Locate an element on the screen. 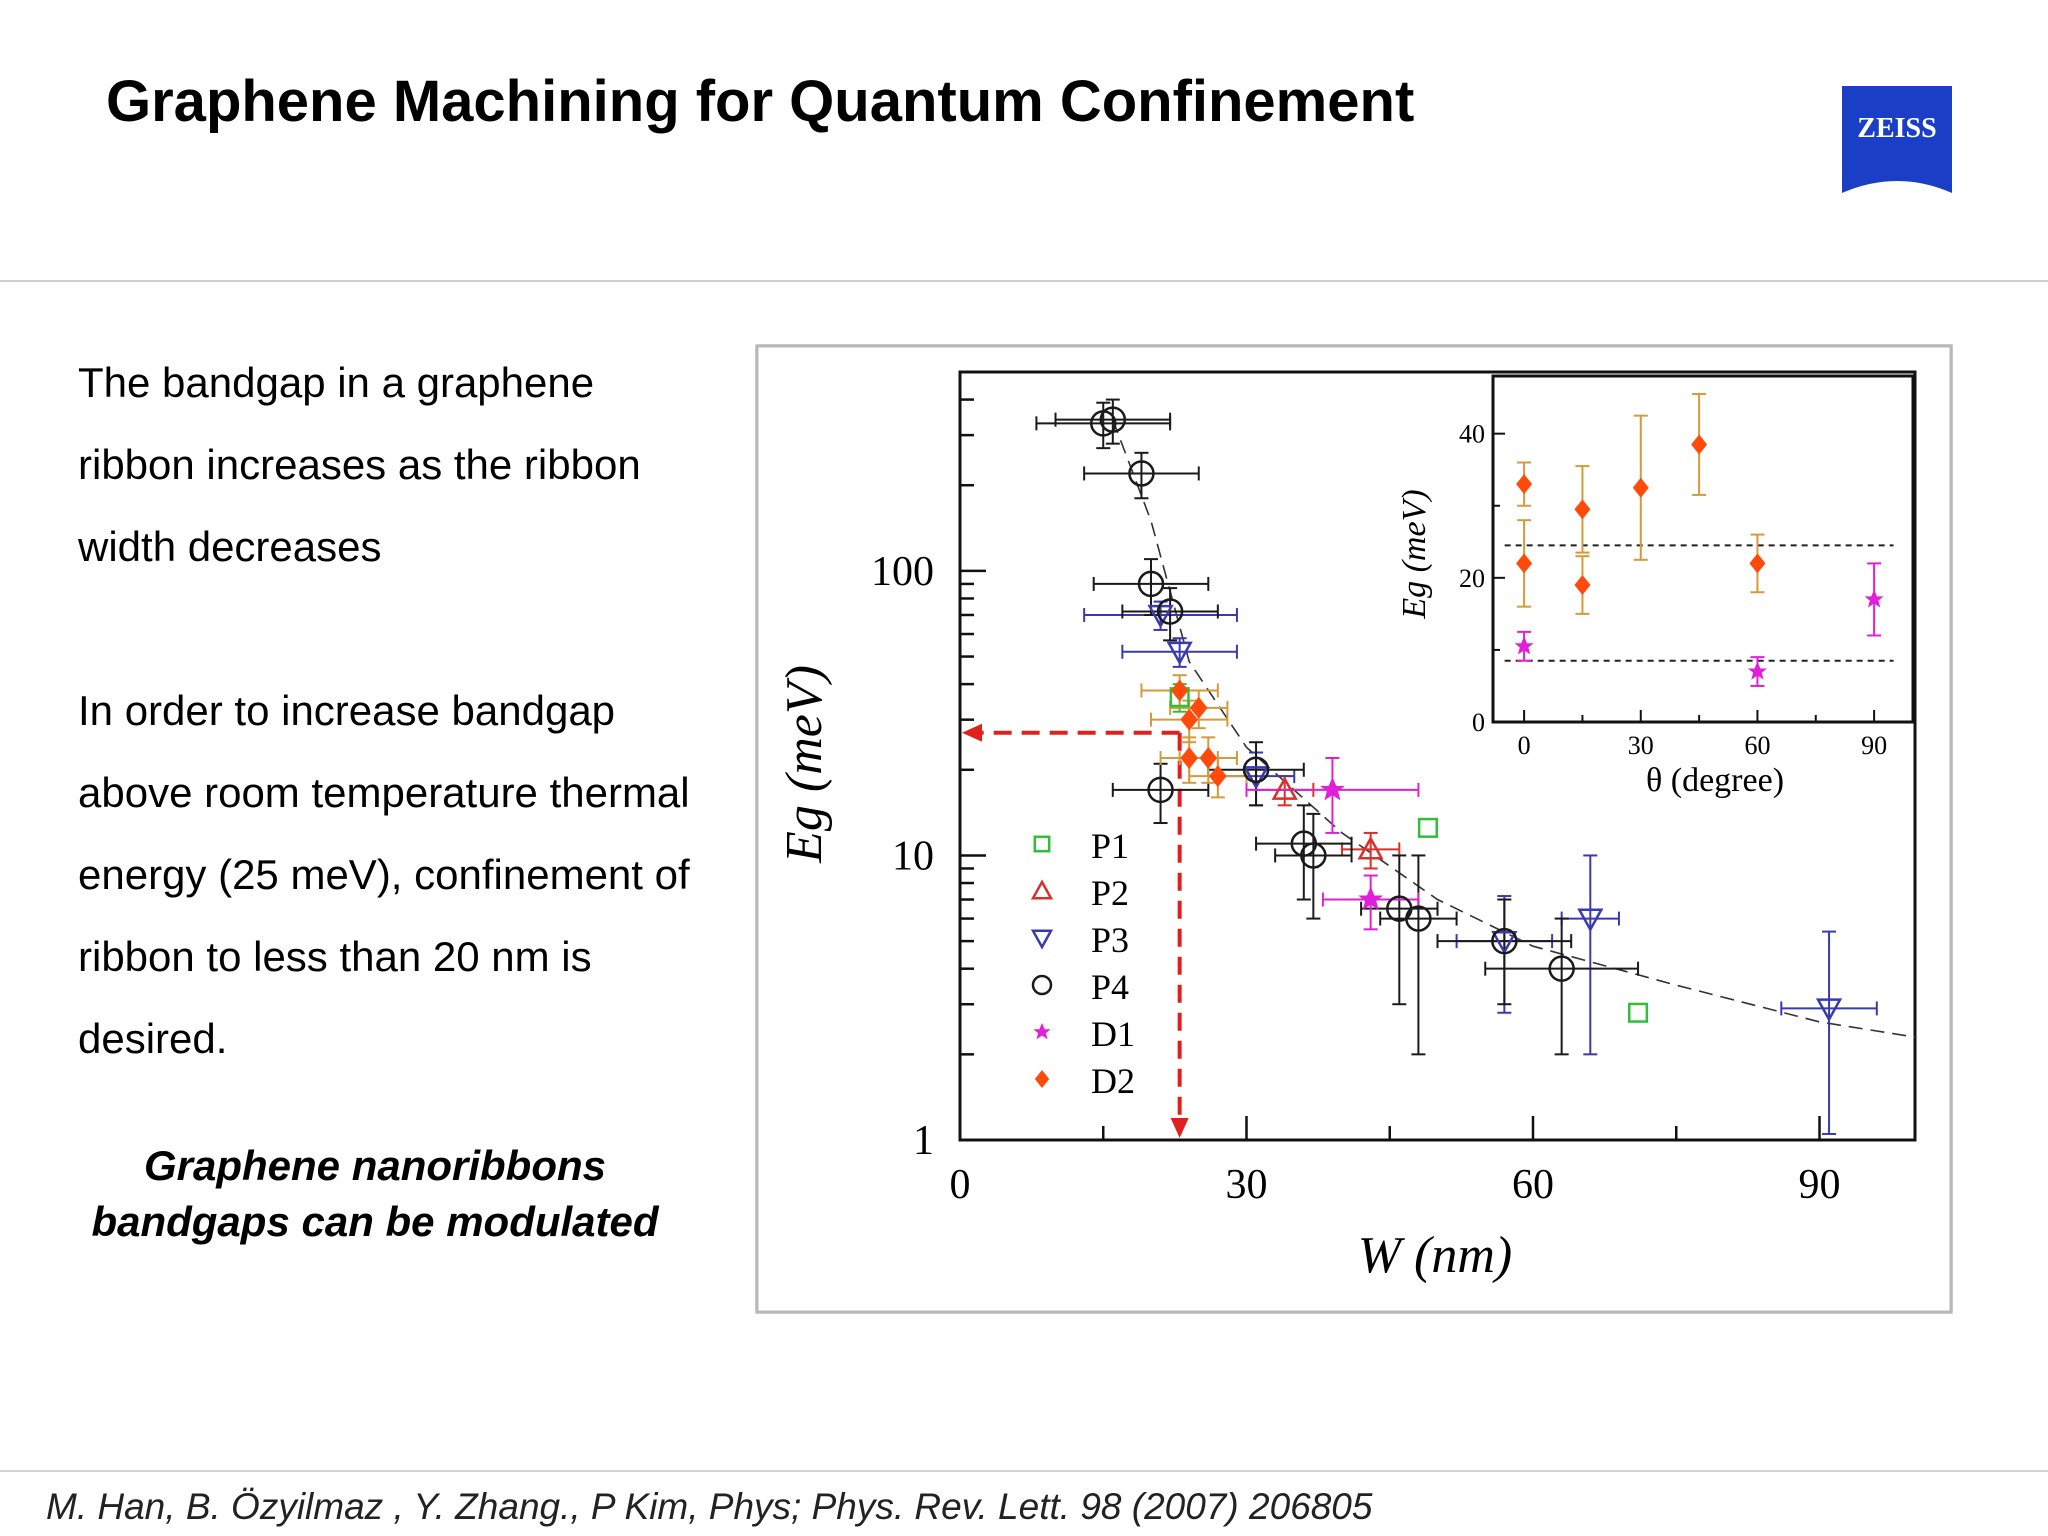 The image size is (2048, 1536). legend-label-p2: P2 is located at coordinates (1110, 893).